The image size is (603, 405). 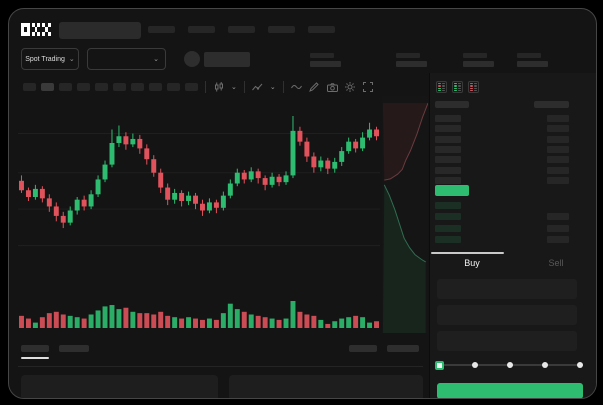 What do you see at coordinates (325, 64) in the screenshot?
I see `stat-value-placeholder` at bounding box center [325, 64].